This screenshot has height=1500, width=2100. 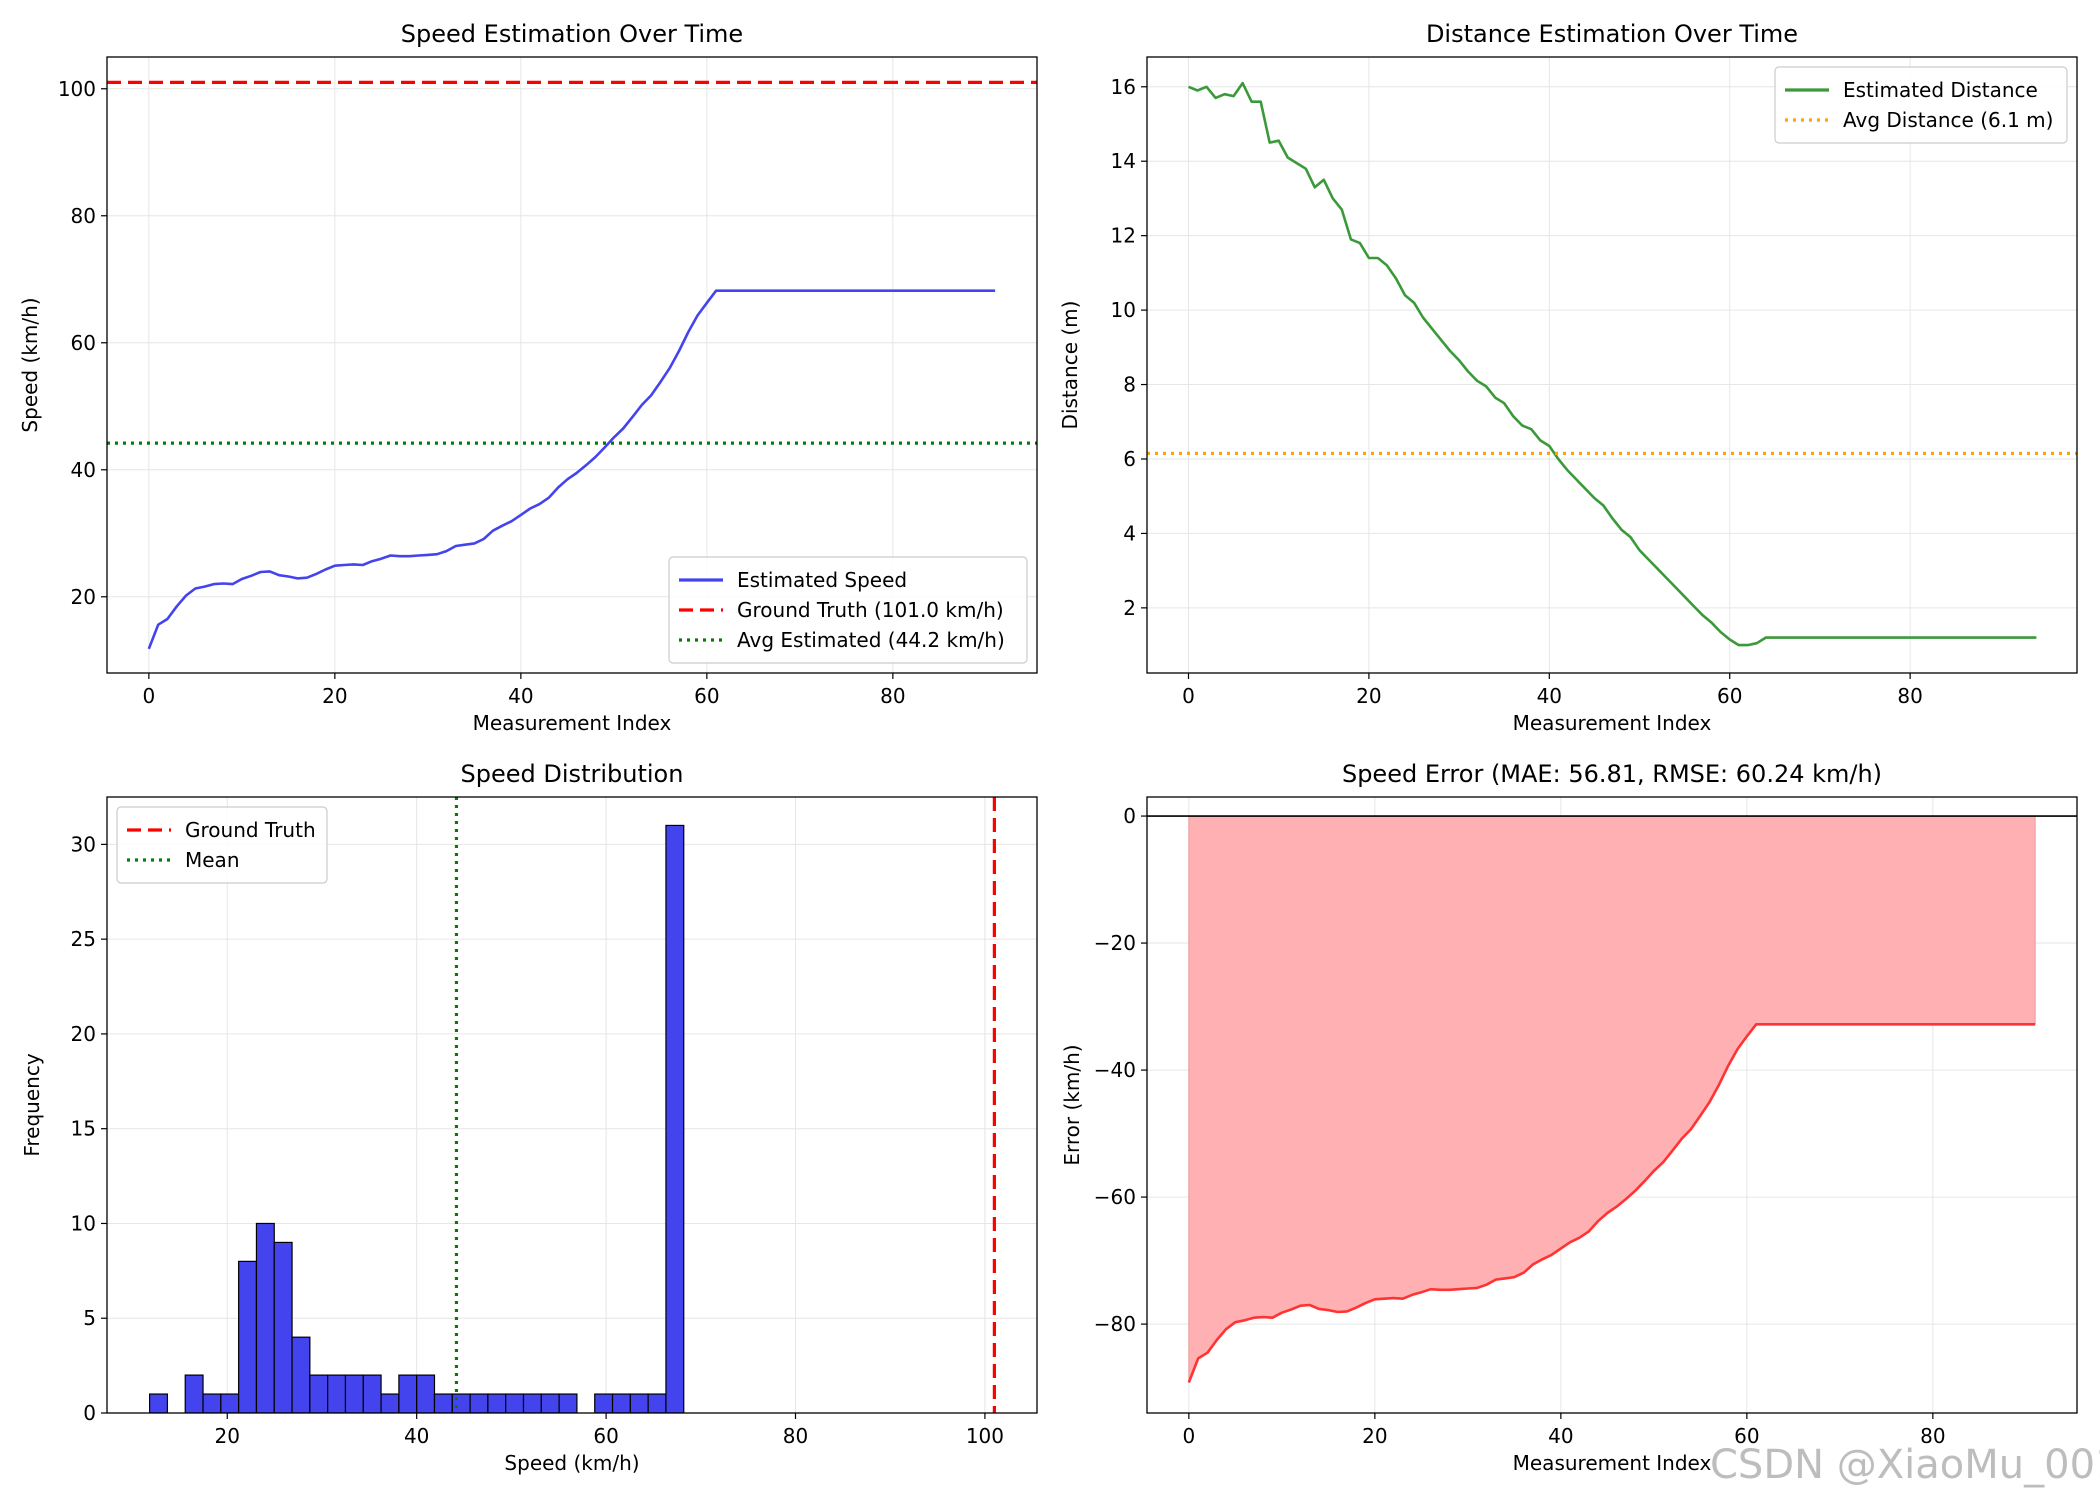 I want to click on y-tick-label: 16, so click(x=1123, y=87).